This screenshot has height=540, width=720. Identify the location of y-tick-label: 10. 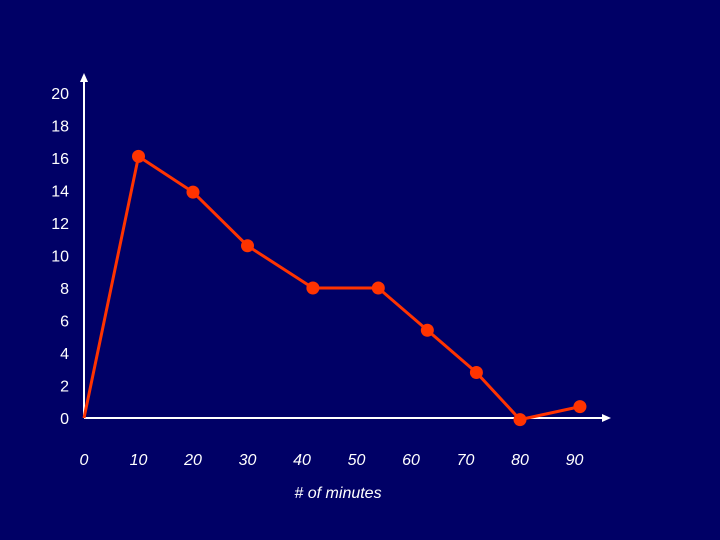
(60, 257).